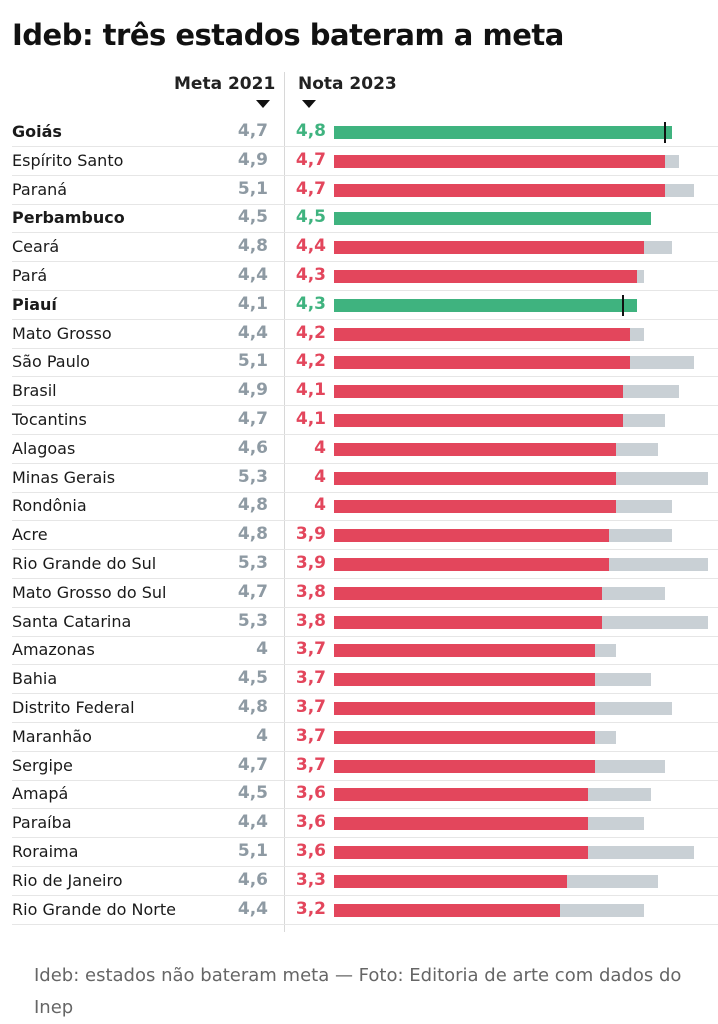 The height and width of the screenshot is (1024, 718). What do you see at coordinates (30, 275) in the screenshot?
I see `state-label: Pará` at bounding box center [30, 275].